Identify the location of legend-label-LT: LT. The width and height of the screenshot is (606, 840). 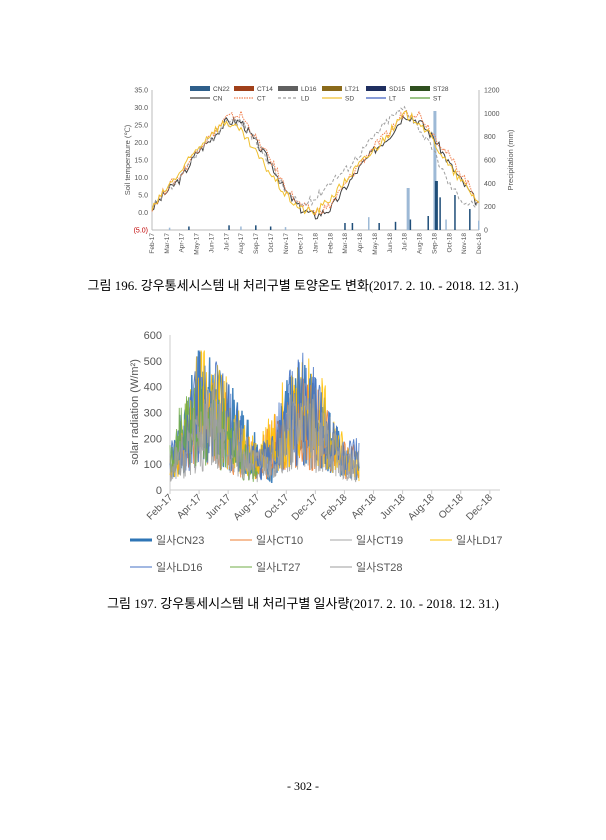
(392, 99).